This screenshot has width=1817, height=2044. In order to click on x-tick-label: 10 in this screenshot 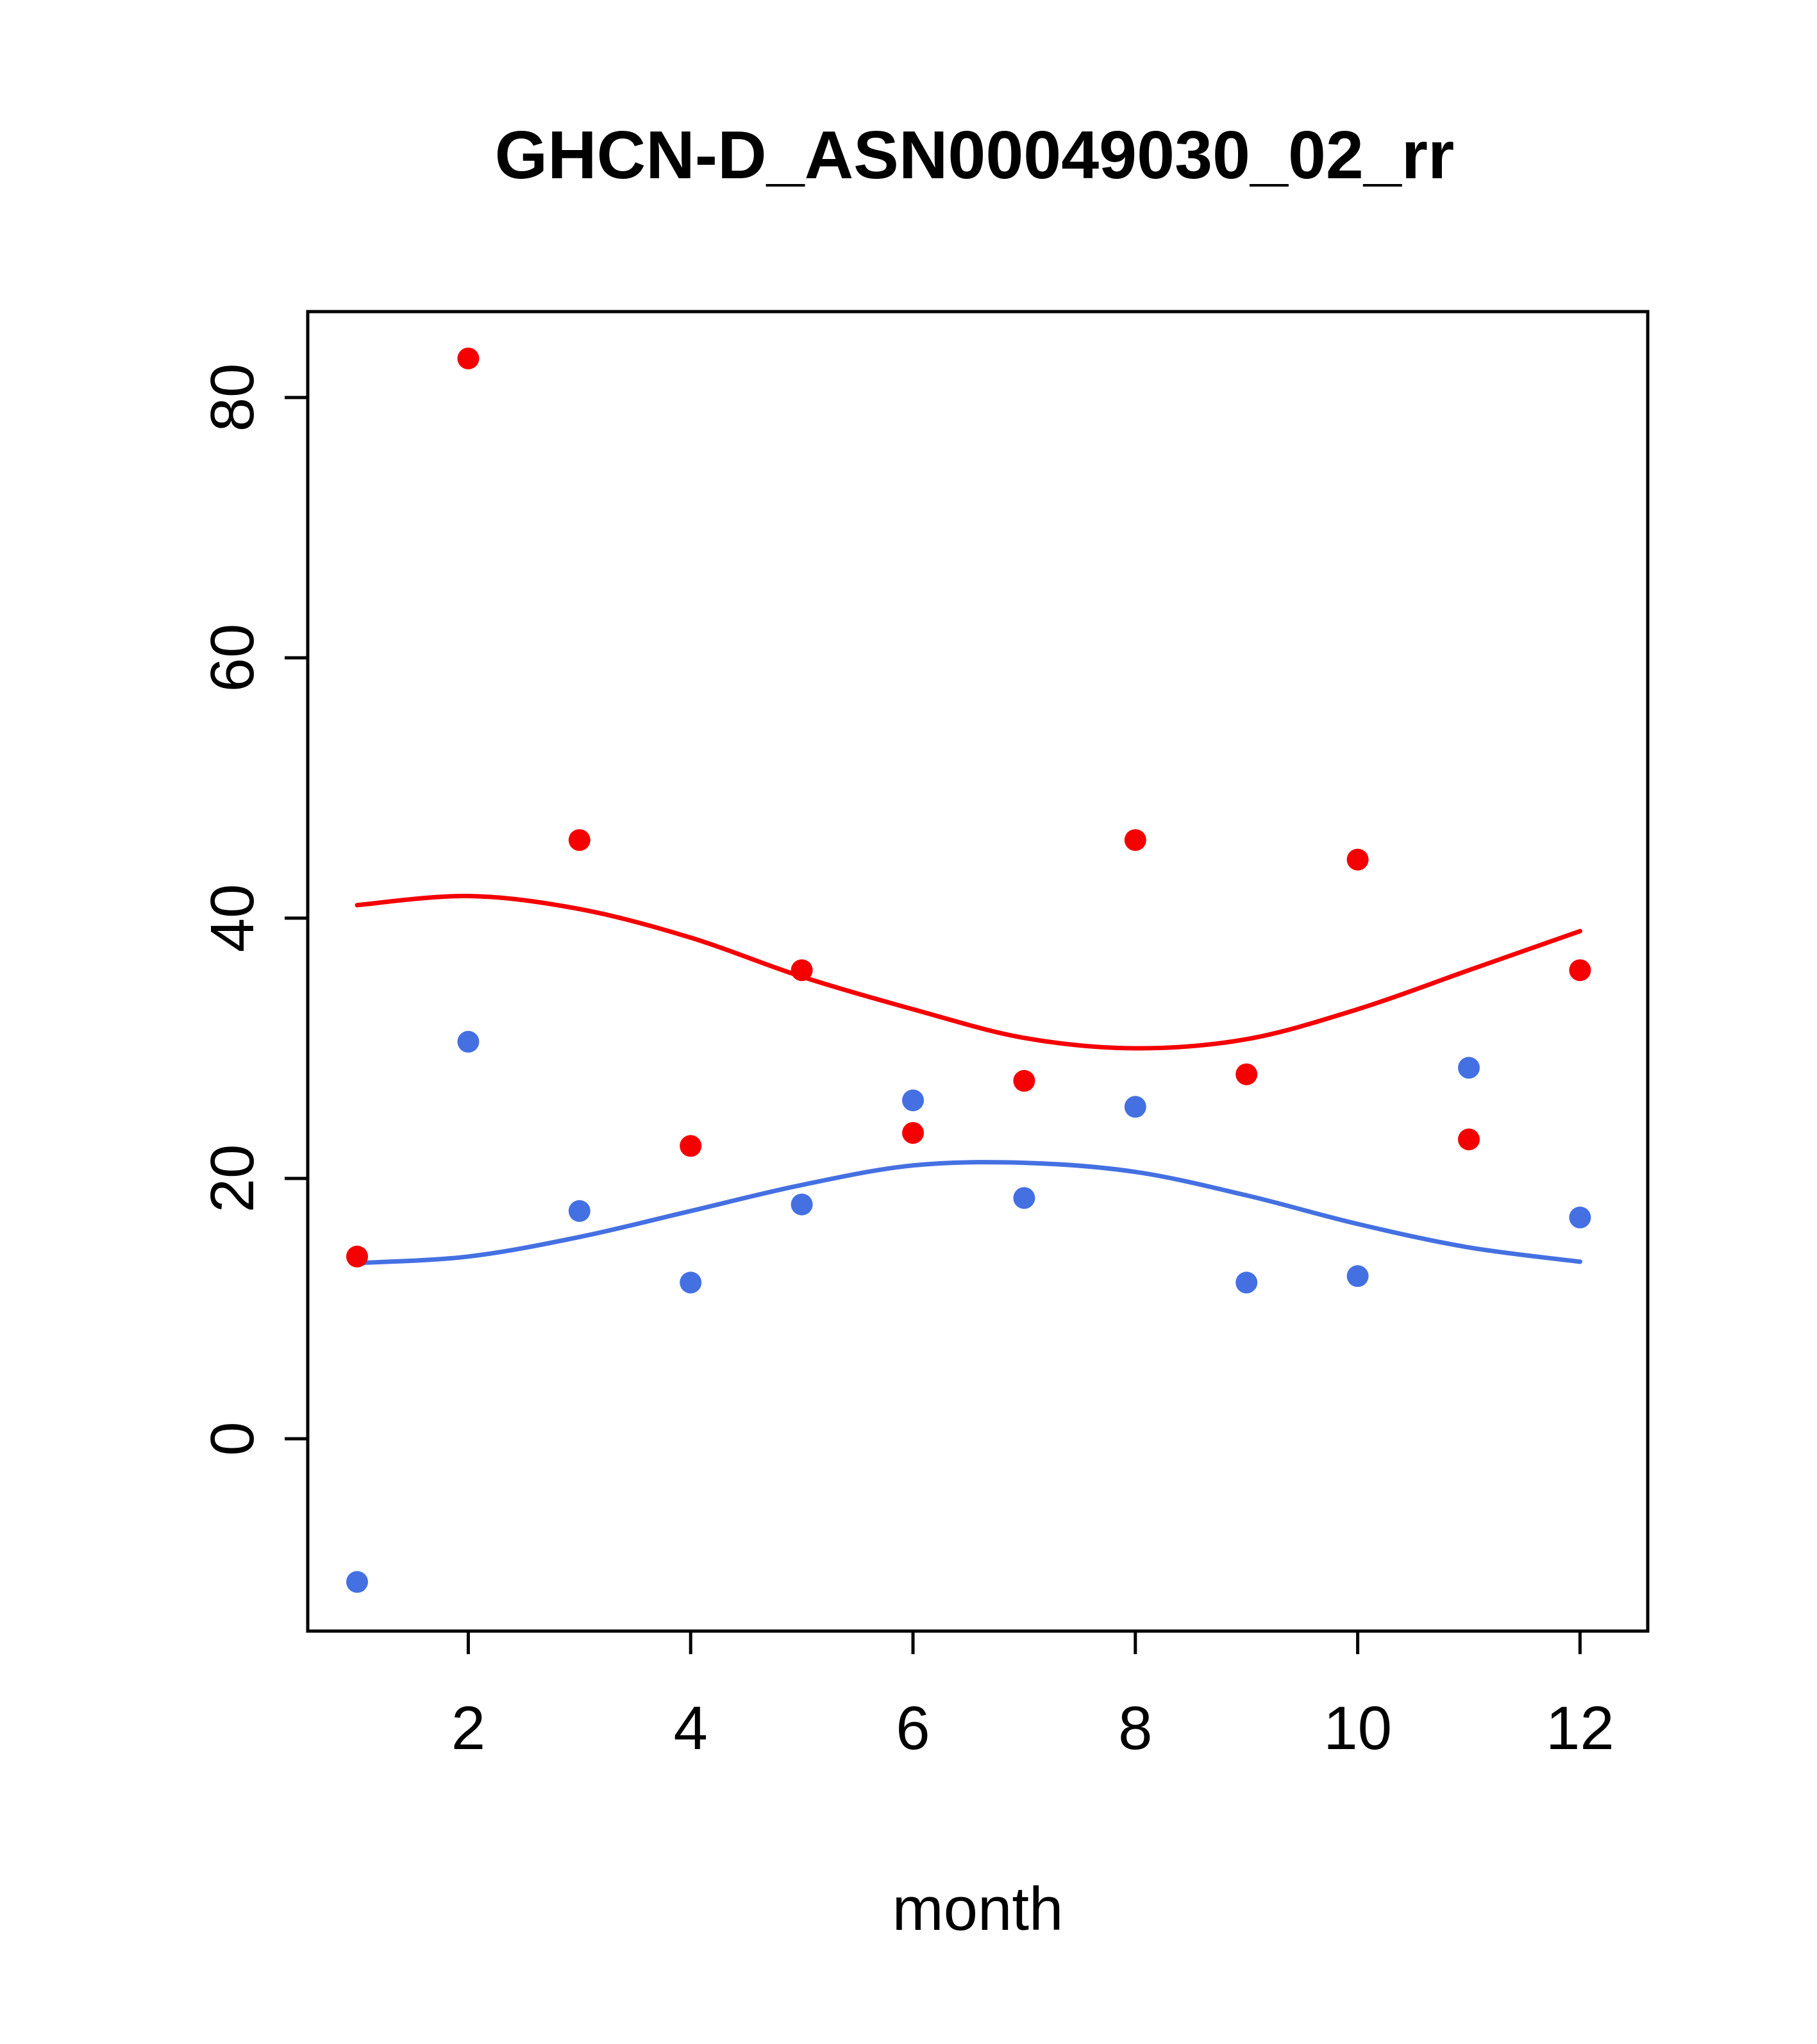, I will do `click(1357, 1729)`.